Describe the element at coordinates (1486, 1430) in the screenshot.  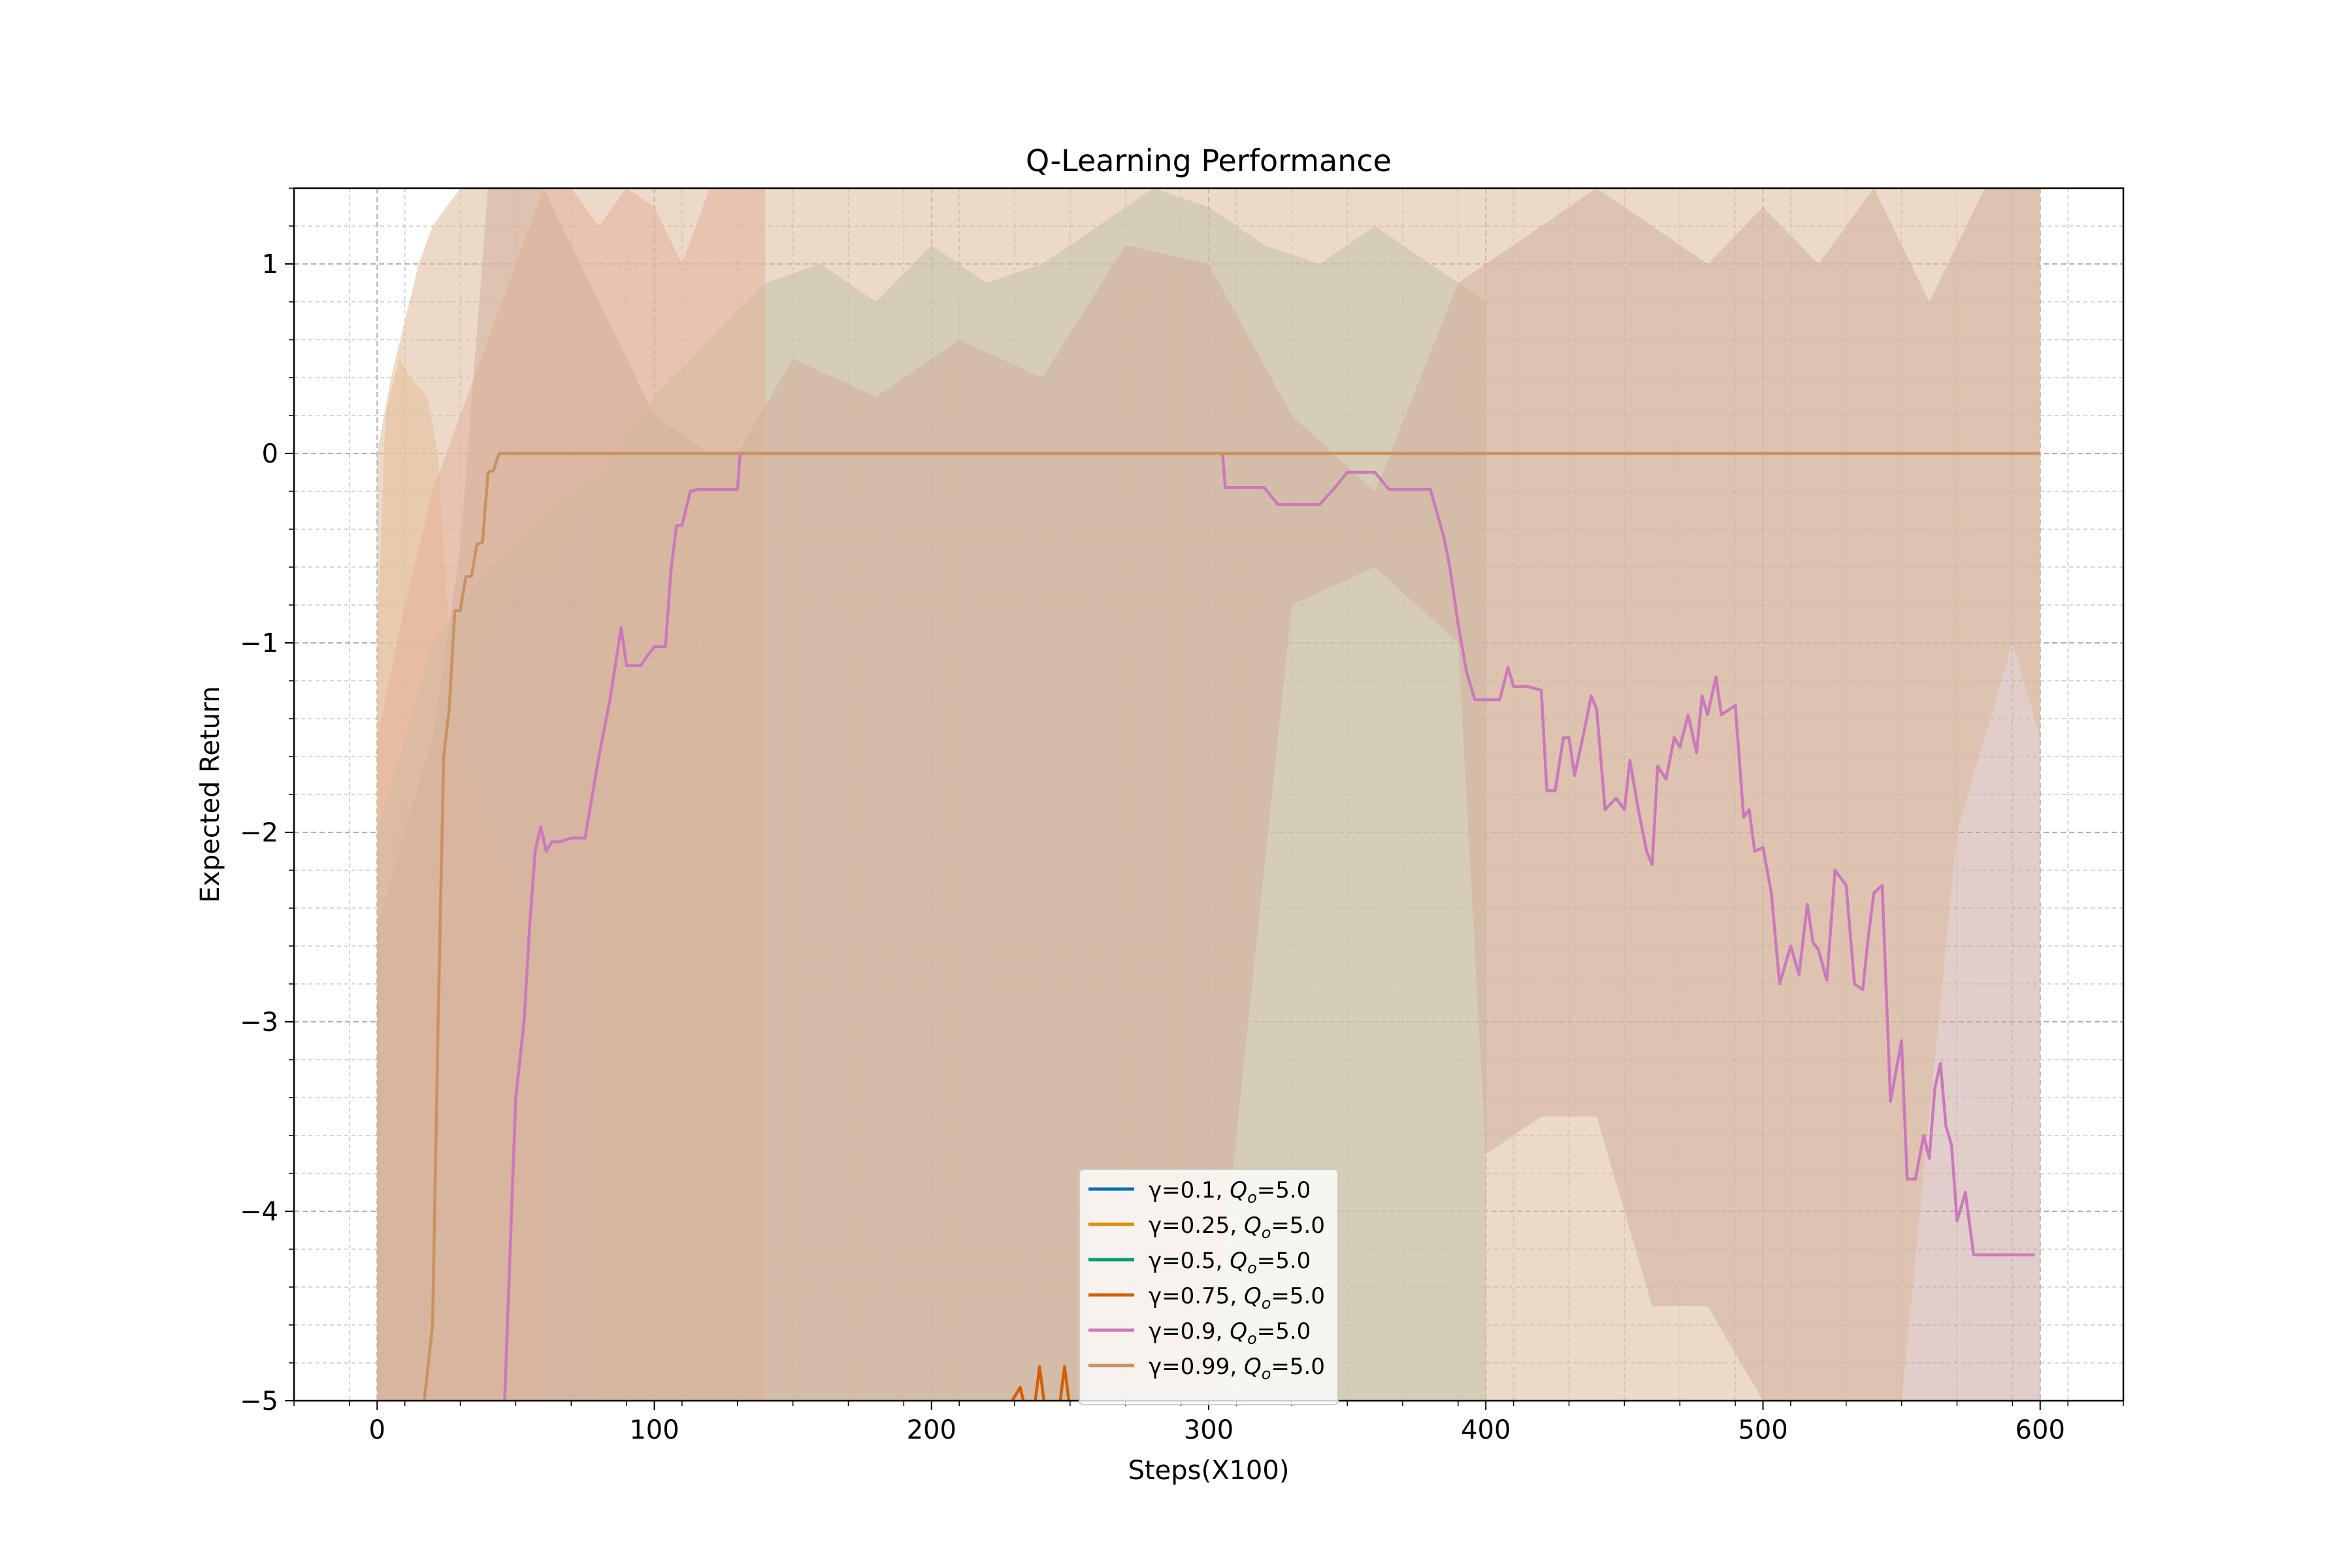
I see `x-tick-label: 400` at that location.